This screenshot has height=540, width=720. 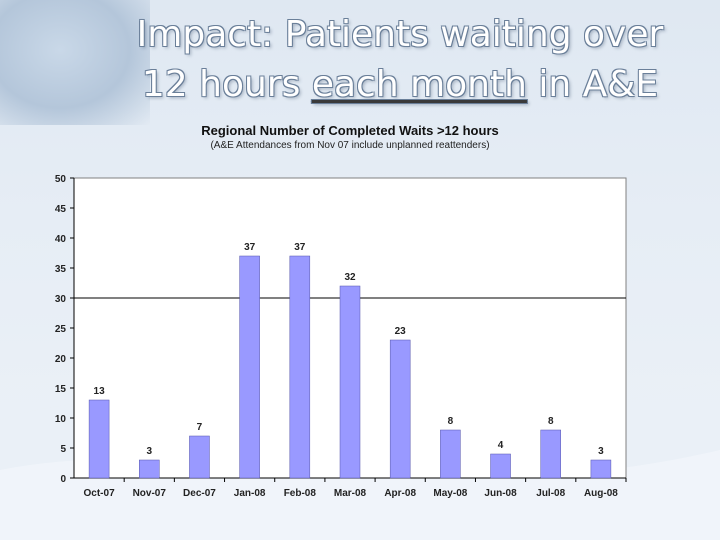 What do you see at coordinates (61, 419) in the screenshot?
I see `y-tick-label: 10` at bounding box center [61, 419].